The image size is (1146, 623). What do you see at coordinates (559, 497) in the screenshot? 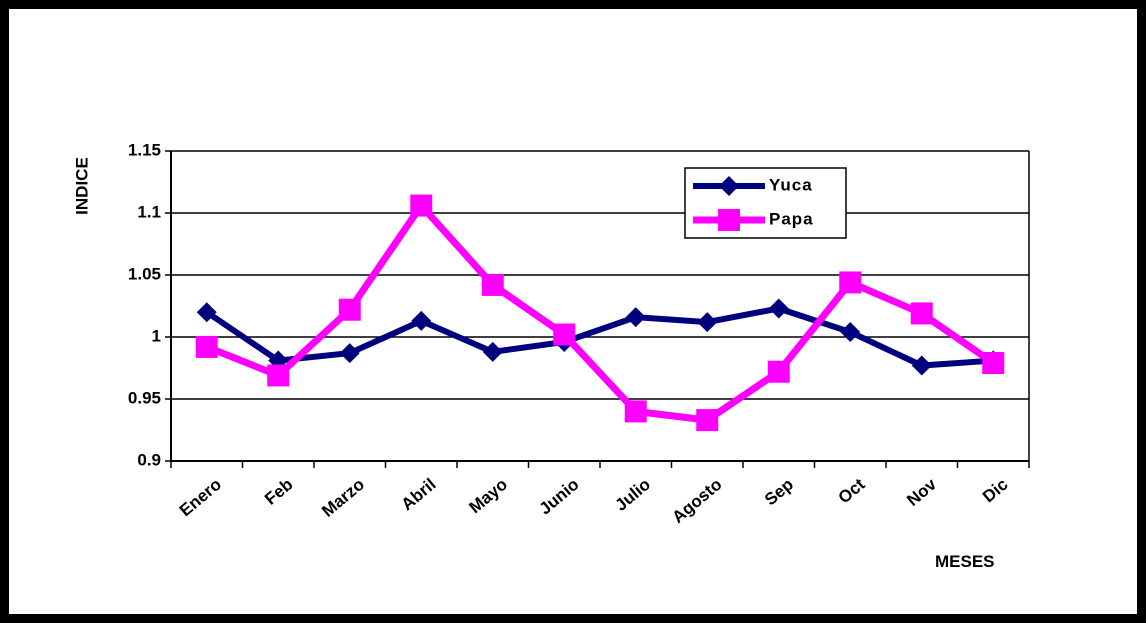
I see `x-tick-label: Junio` at bounding box center [559, 497].